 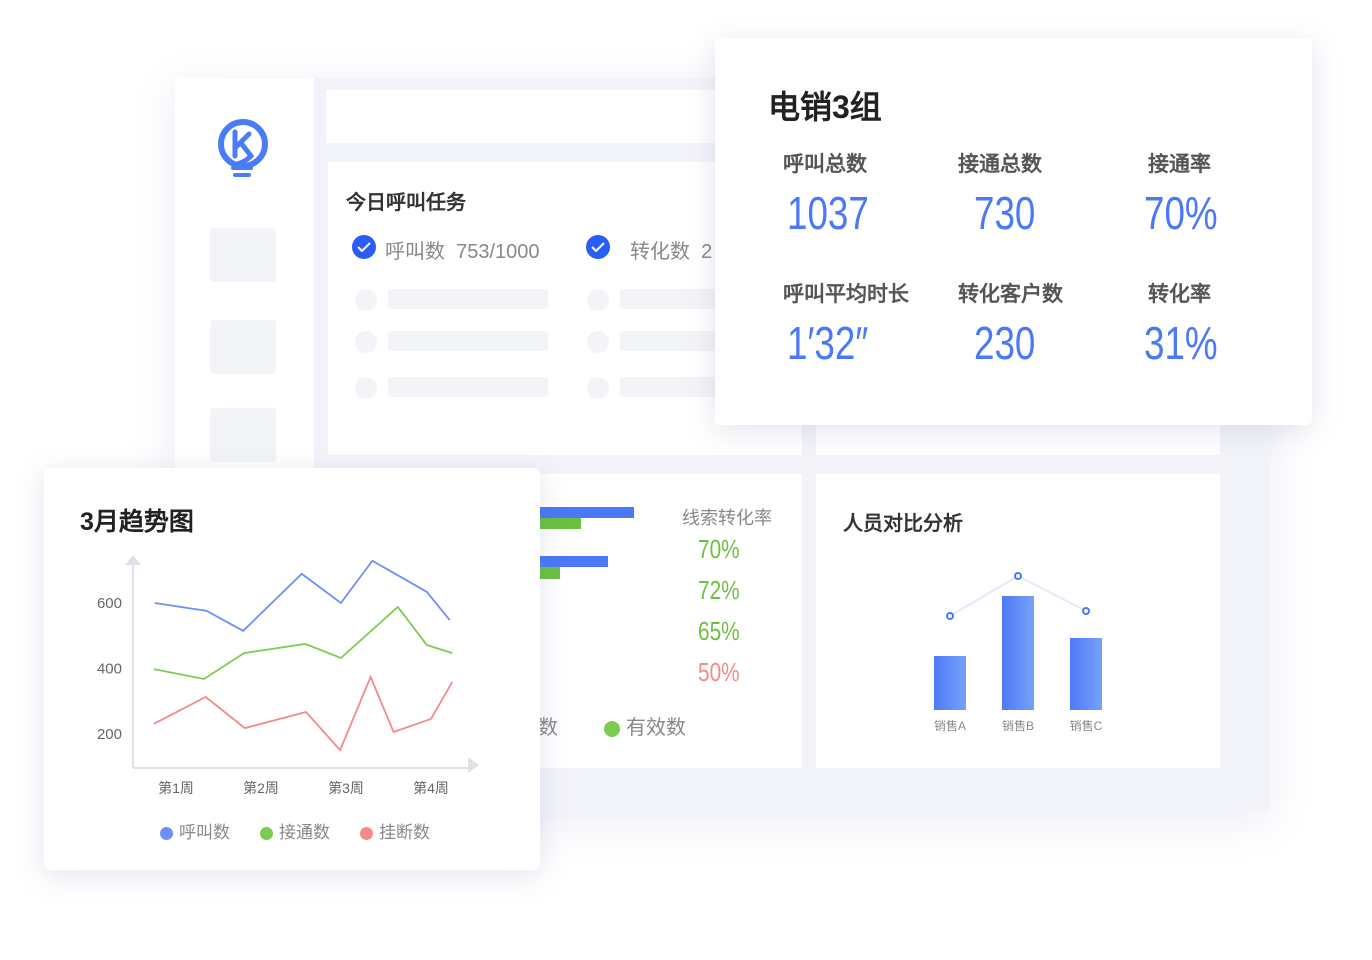 I want to click on x-axis-arrow, so click(x=473, y=765).